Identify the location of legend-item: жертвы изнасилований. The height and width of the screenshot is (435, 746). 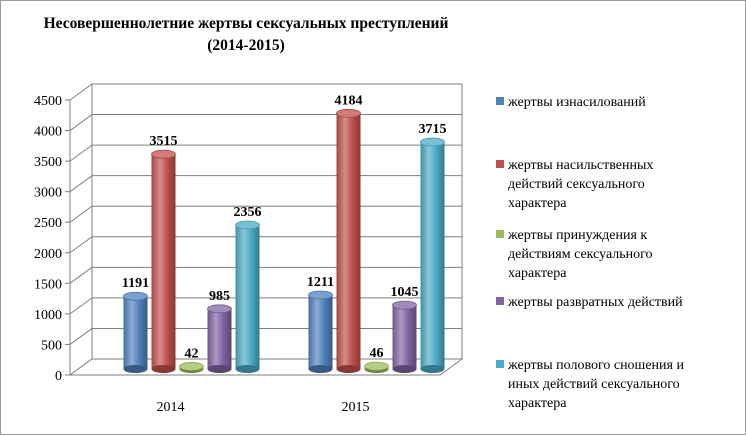
(571, 102).